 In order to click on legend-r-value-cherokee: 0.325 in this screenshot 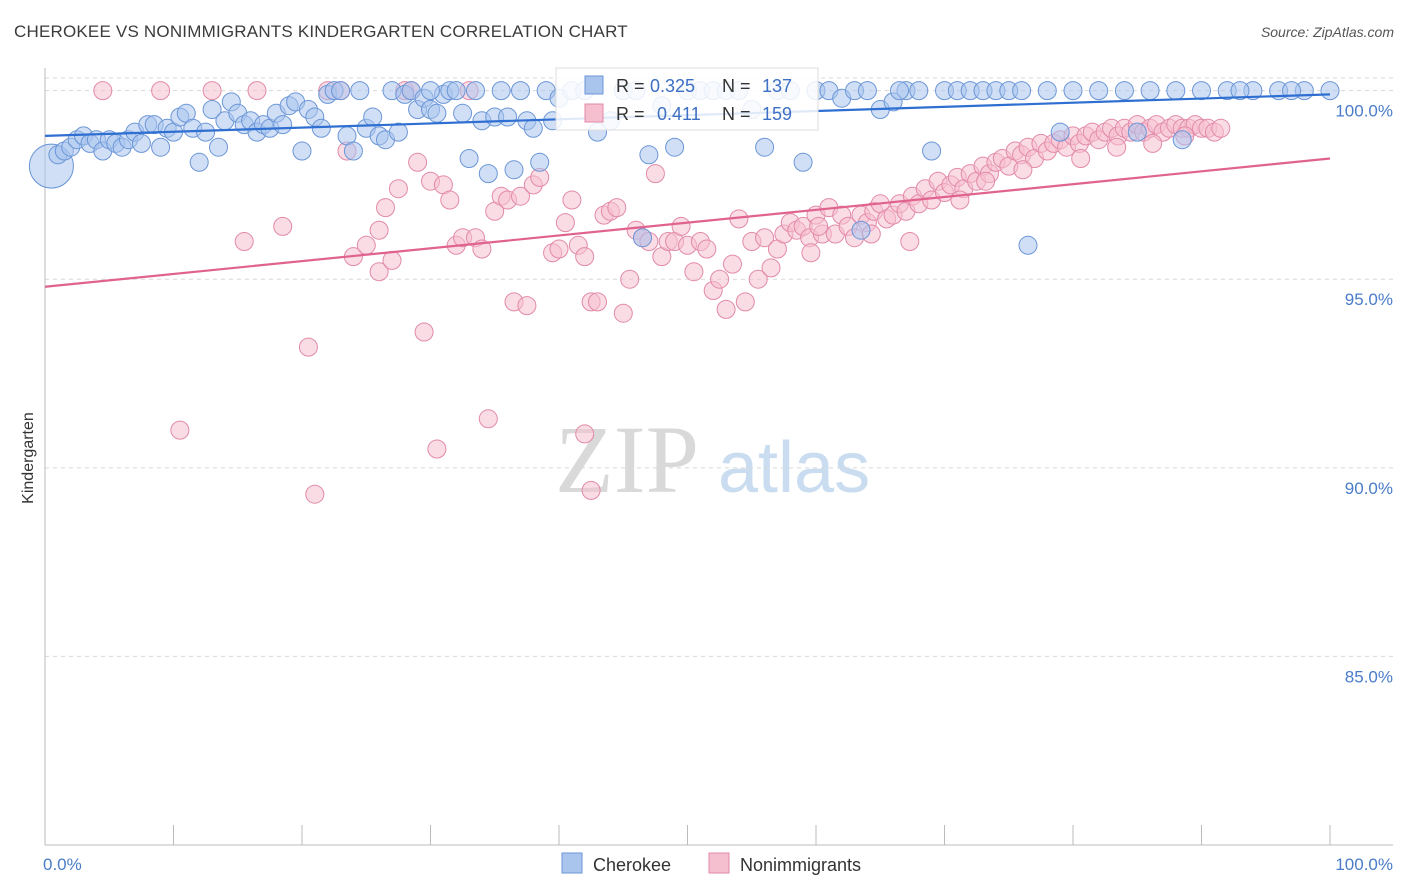, I will do `click(672, 86)`.